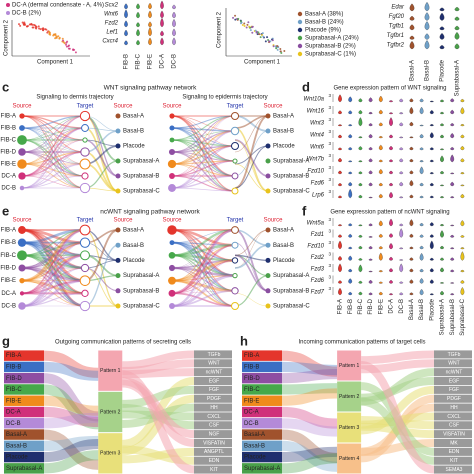 This screenshot has height=474, width=474. Describe the element at coordinates (214, 461) in the screenshot. I see `pathway-label: EDN` at that location.